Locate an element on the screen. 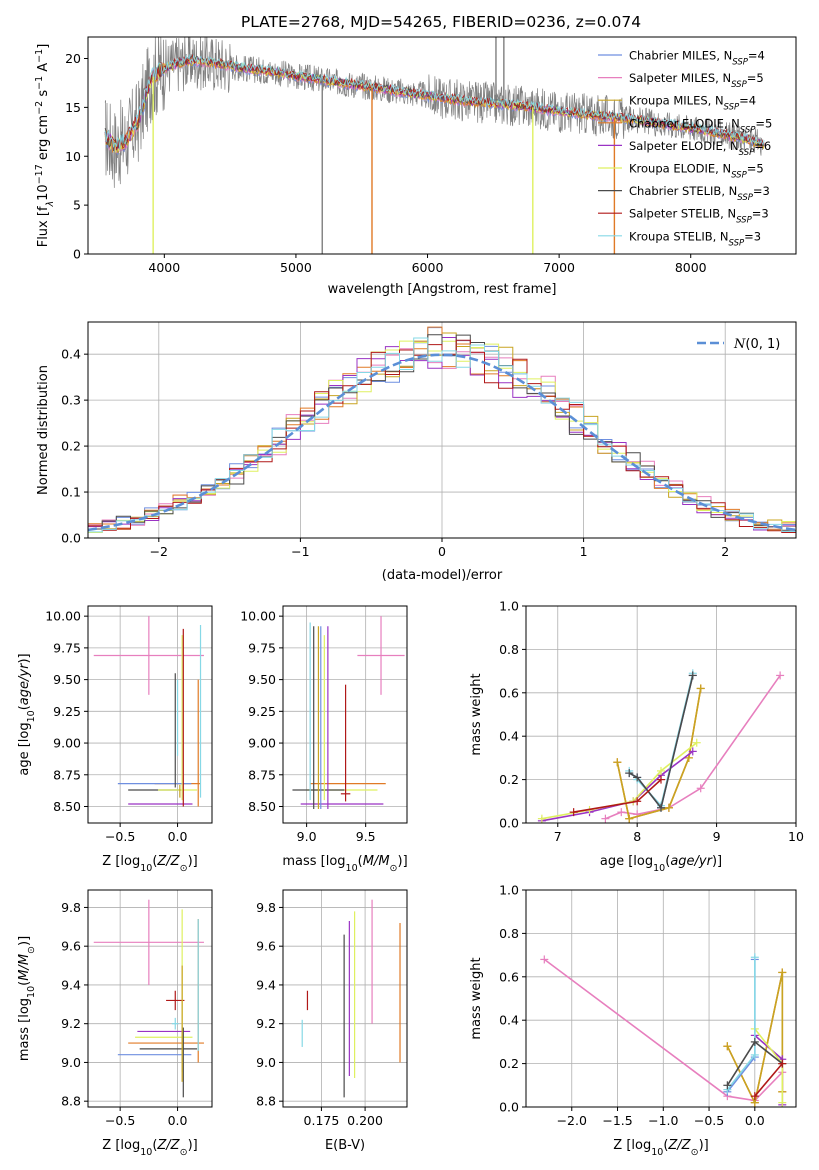 The image size is (819, 1170). legend-label: Chabrier ELODIE, NSSP=5 is located at coordinates (700, 125).